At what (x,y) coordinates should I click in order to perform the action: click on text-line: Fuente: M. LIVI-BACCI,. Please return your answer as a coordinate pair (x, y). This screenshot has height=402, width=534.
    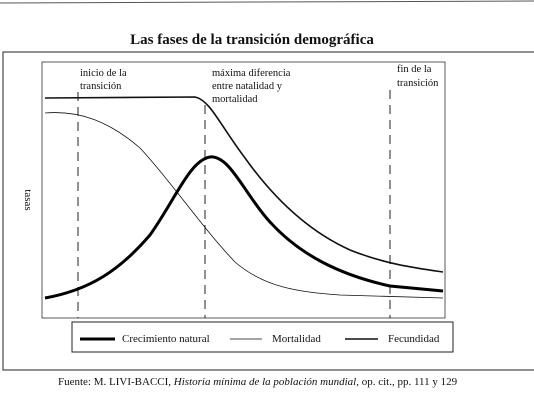
    Looking at the image, I should click on (116, 382).